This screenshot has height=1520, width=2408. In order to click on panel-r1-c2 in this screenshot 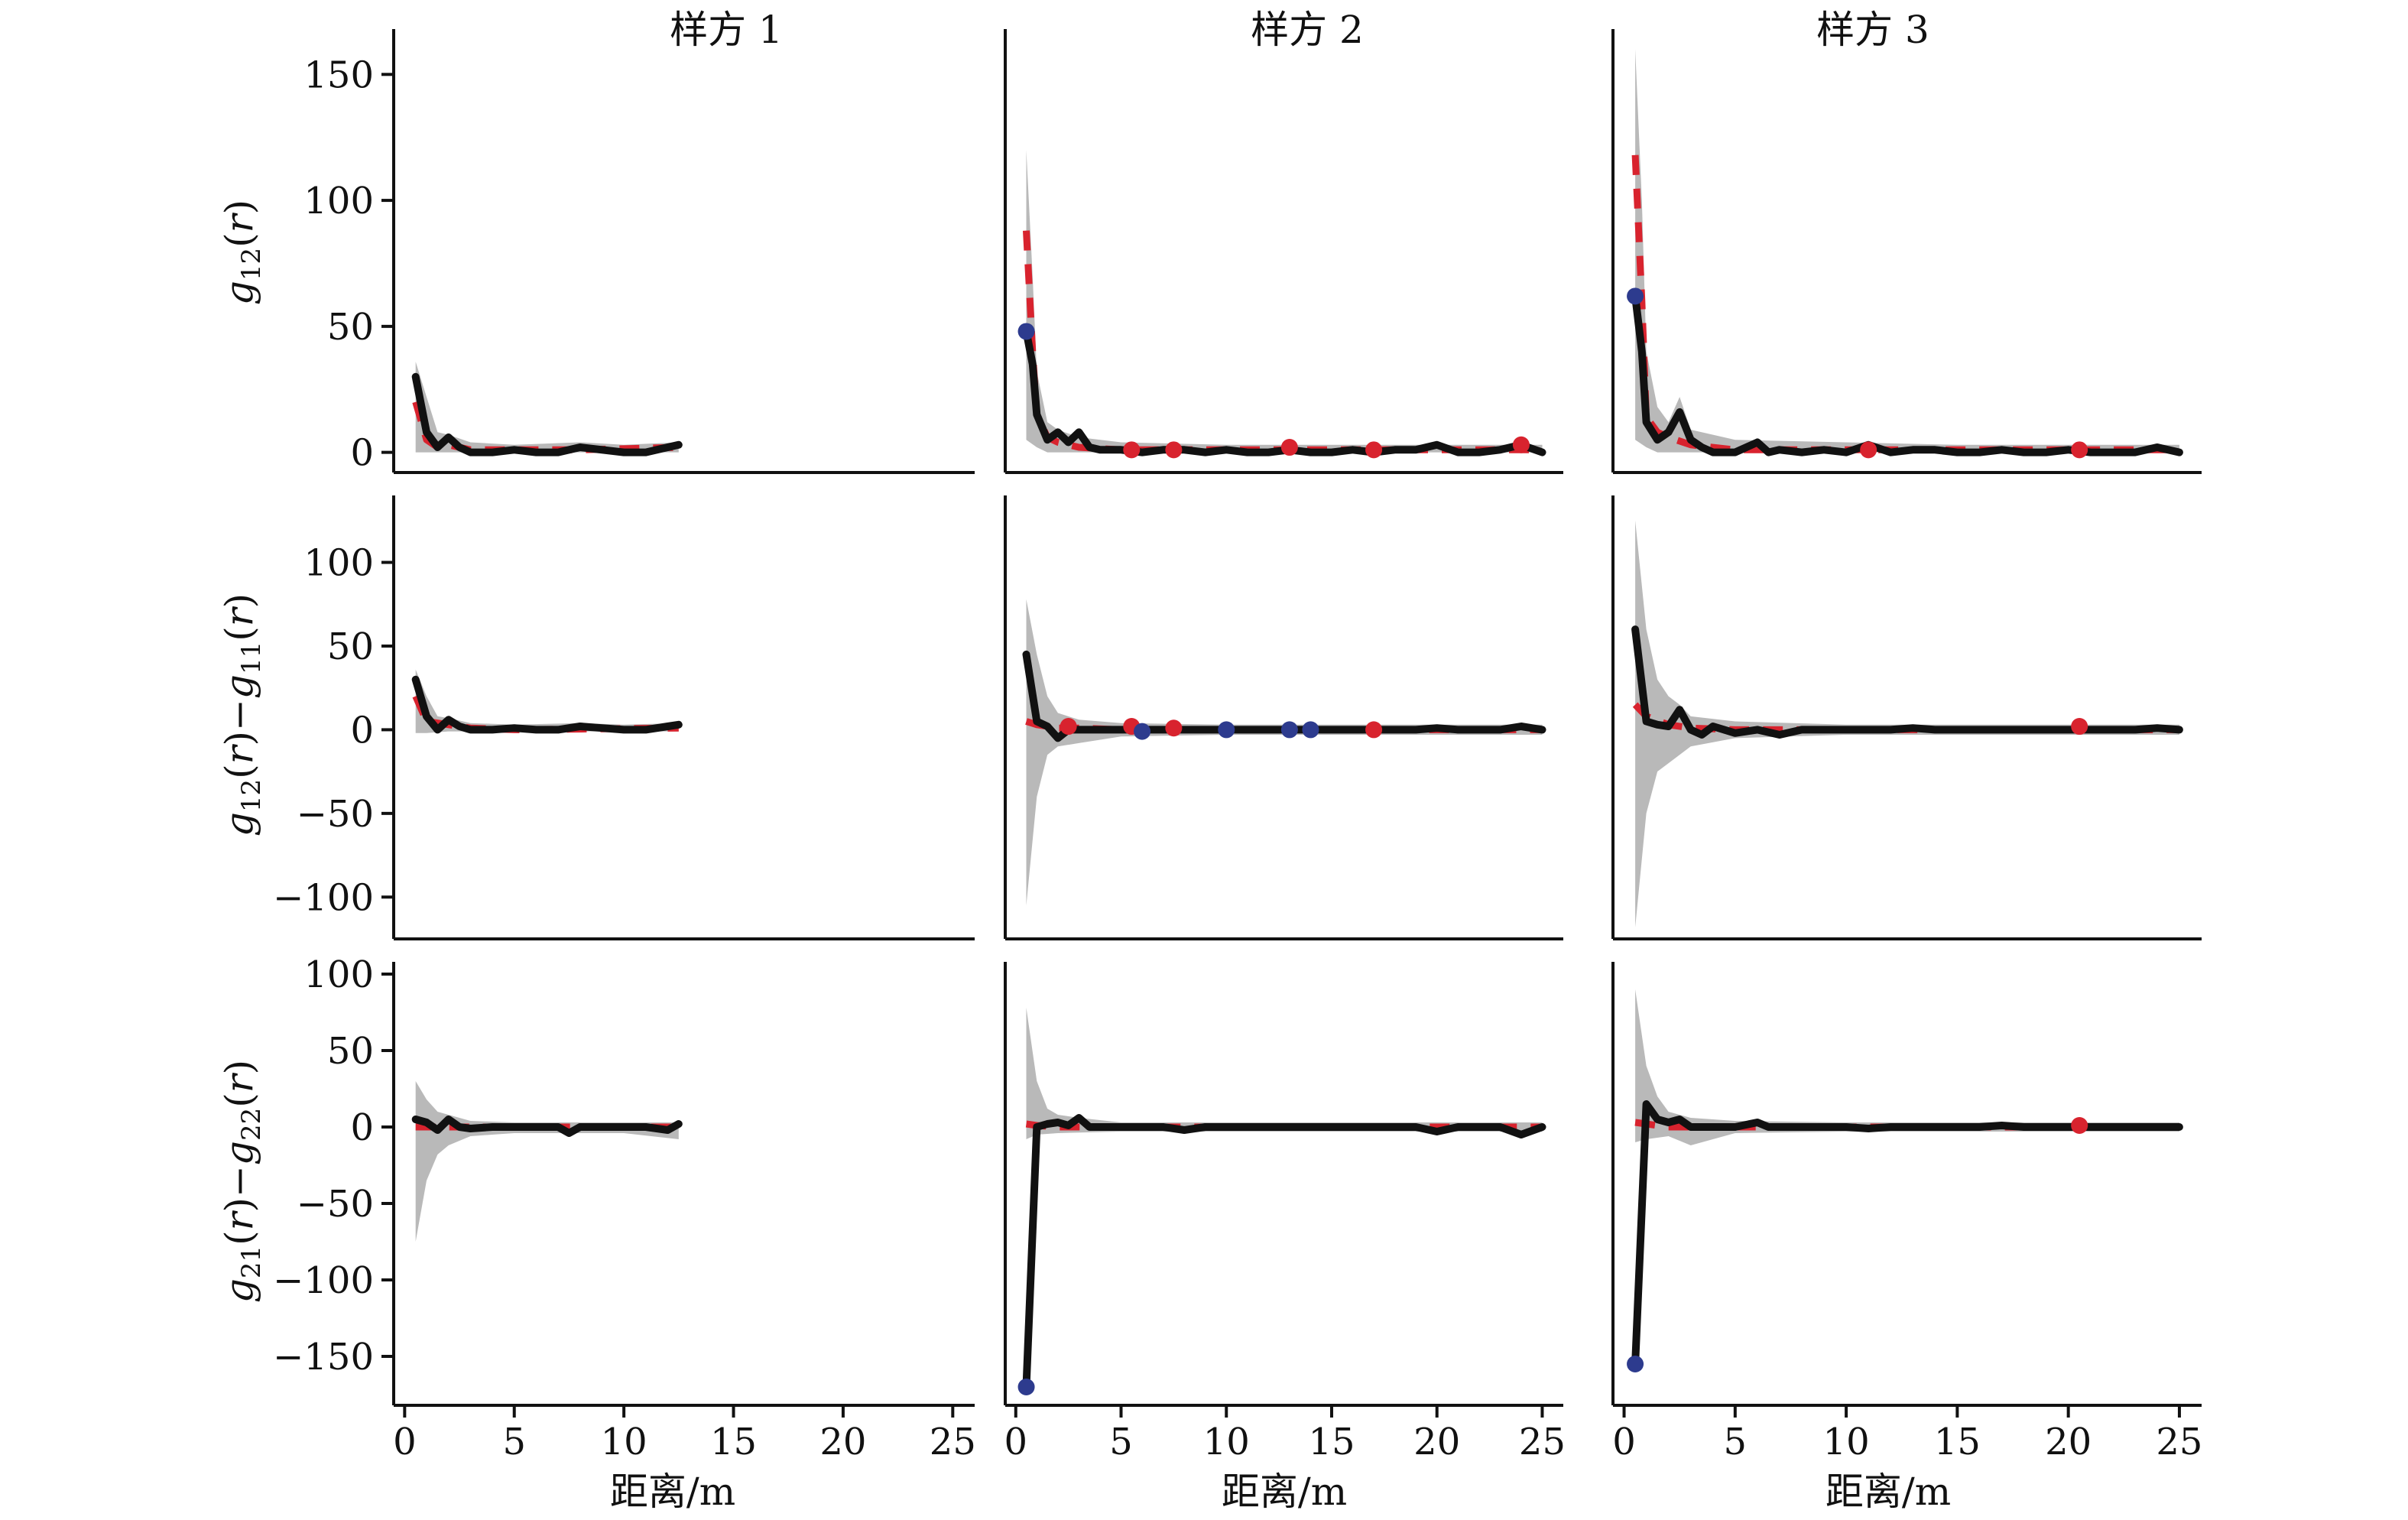, I will do `click(1284, 251)`.